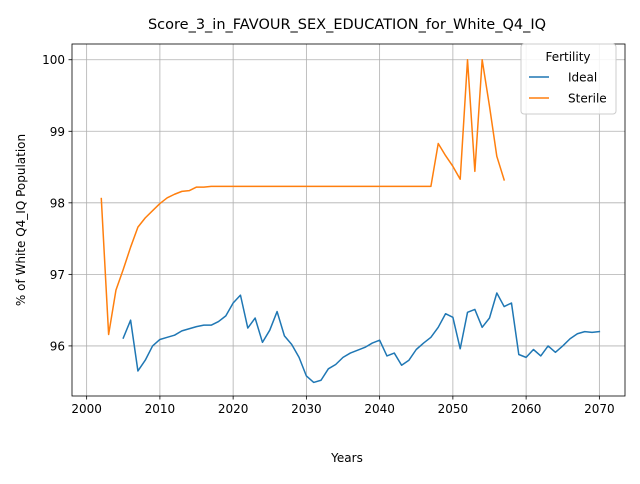  I want to click on x-tick-label: 2030, so click(306, 409).